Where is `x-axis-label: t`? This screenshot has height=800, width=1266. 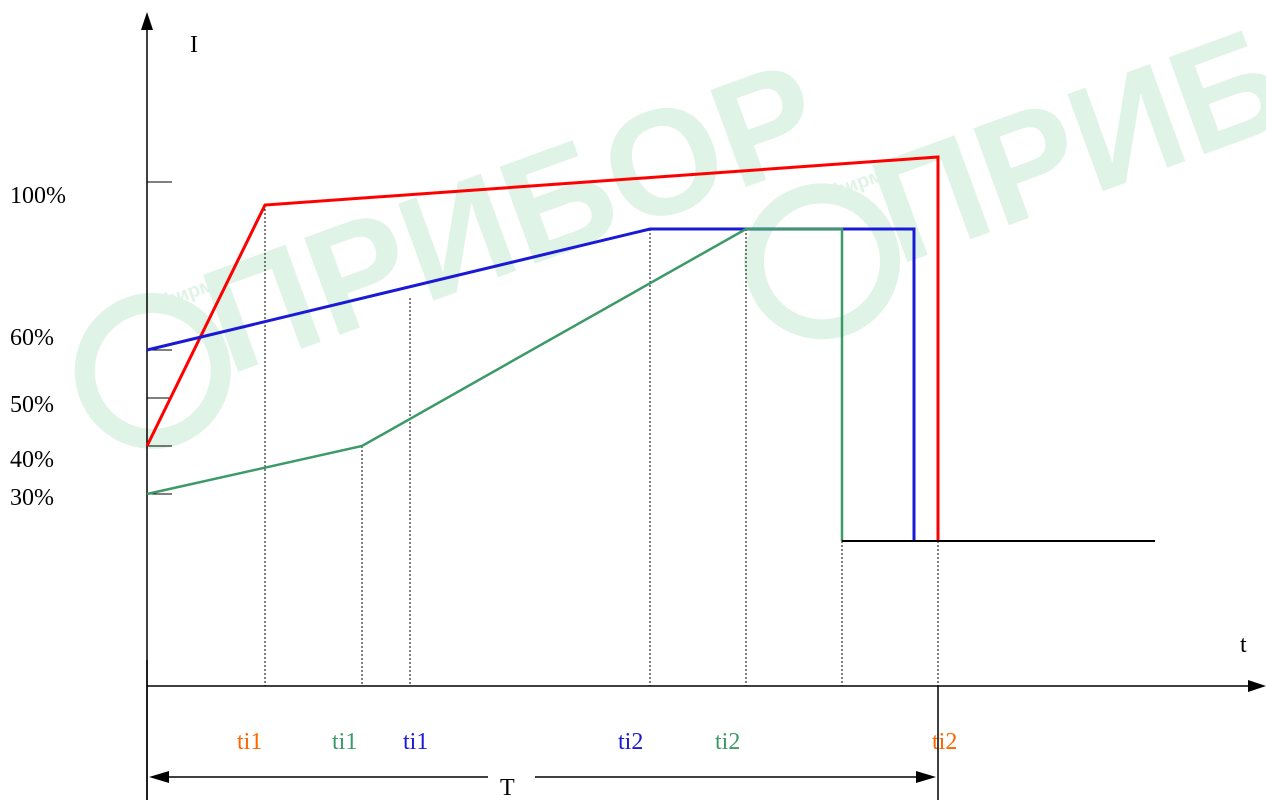 x-axis-label: t is located at coordinates (1243, 645).